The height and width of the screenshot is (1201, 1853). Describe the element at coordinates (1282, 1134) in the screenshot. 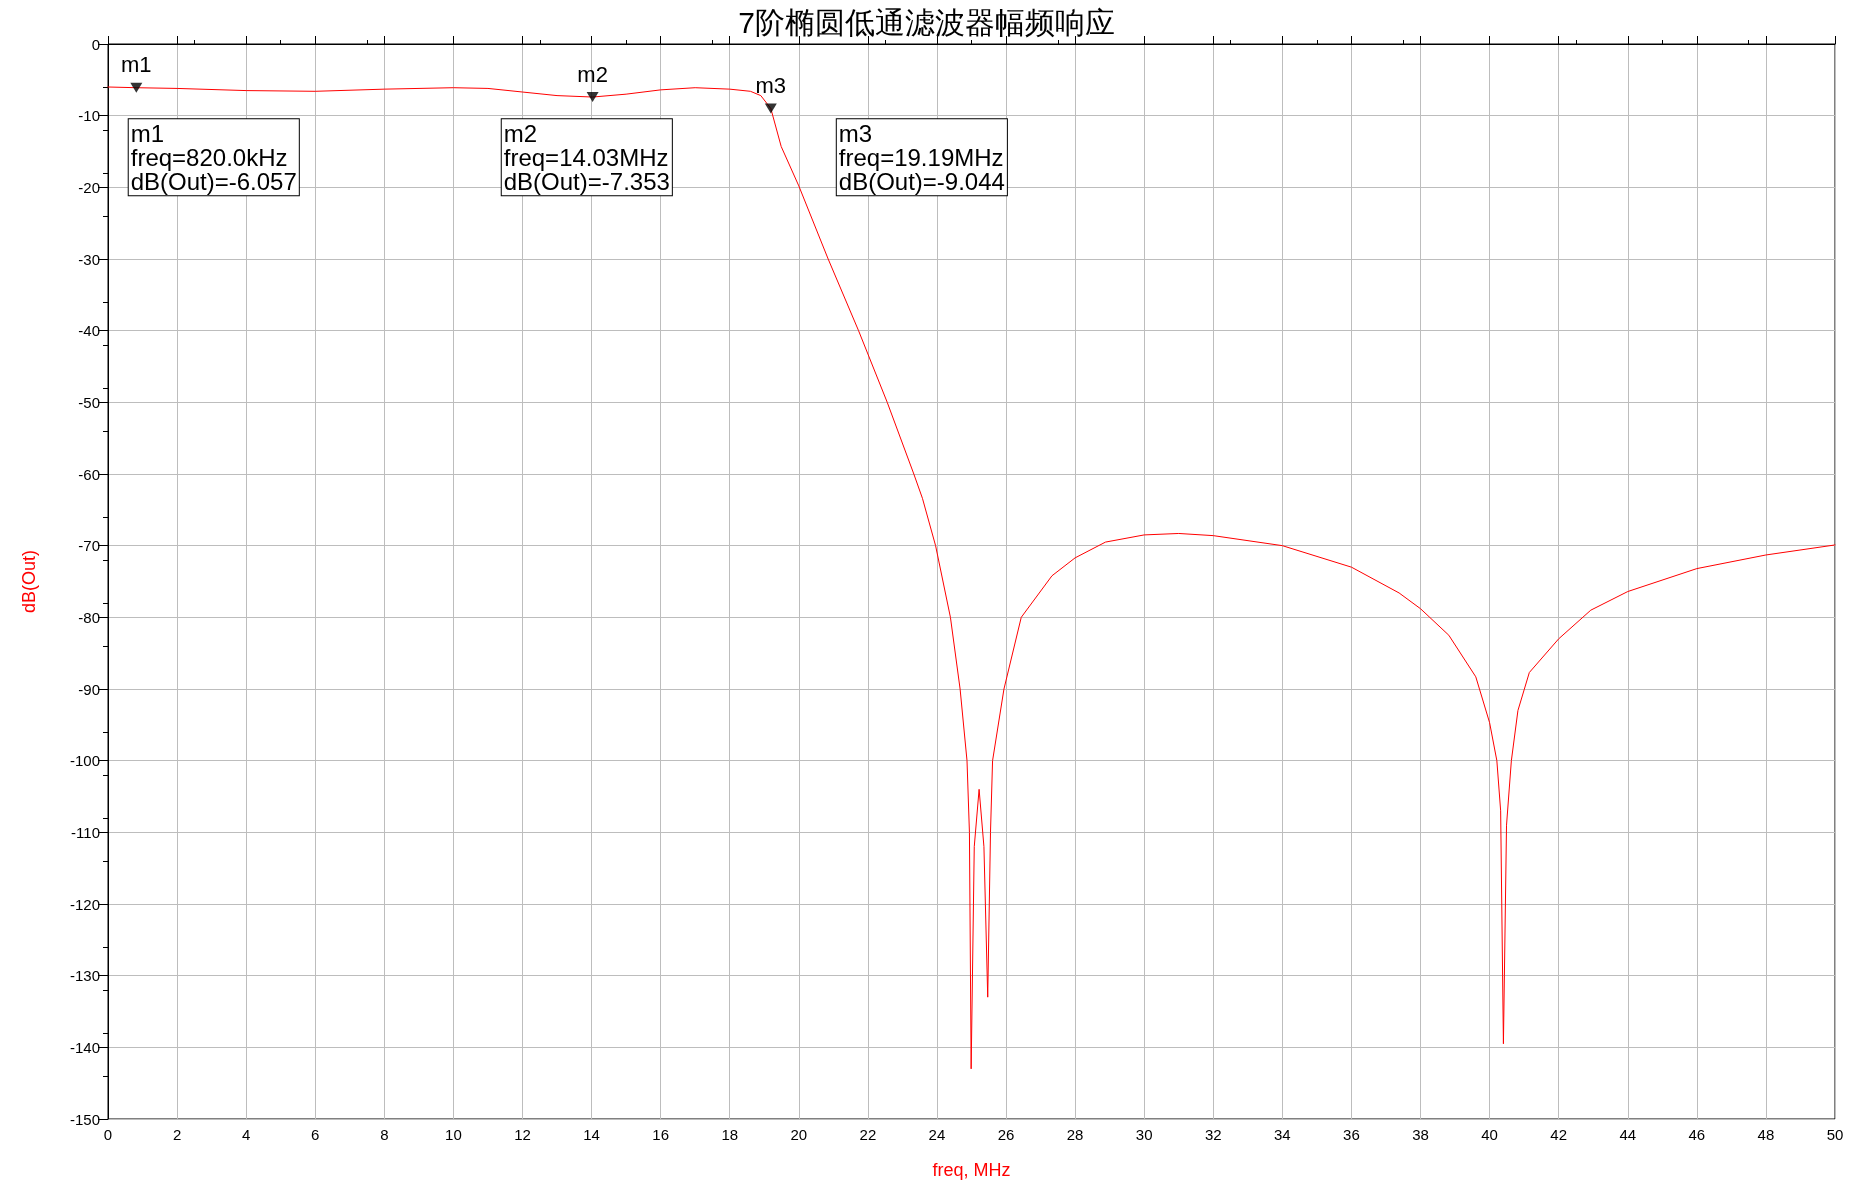

I see `x-tick-label: 34` at that location.